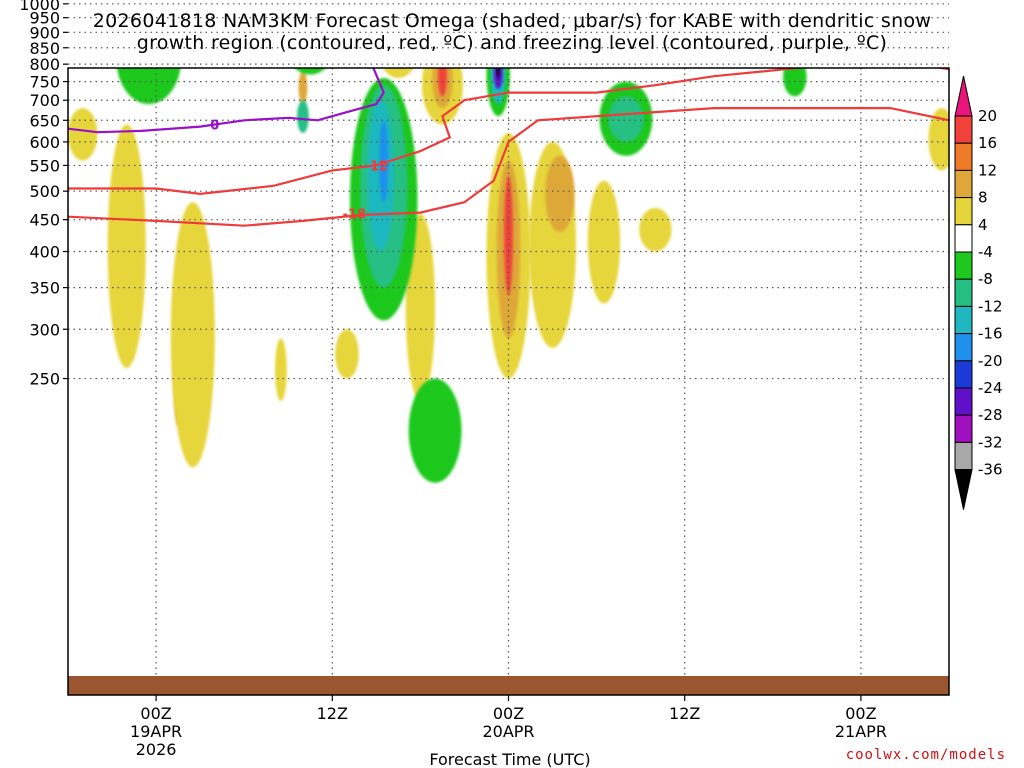  I want to click on colorbar-label-13: -36, so click(990, 470).